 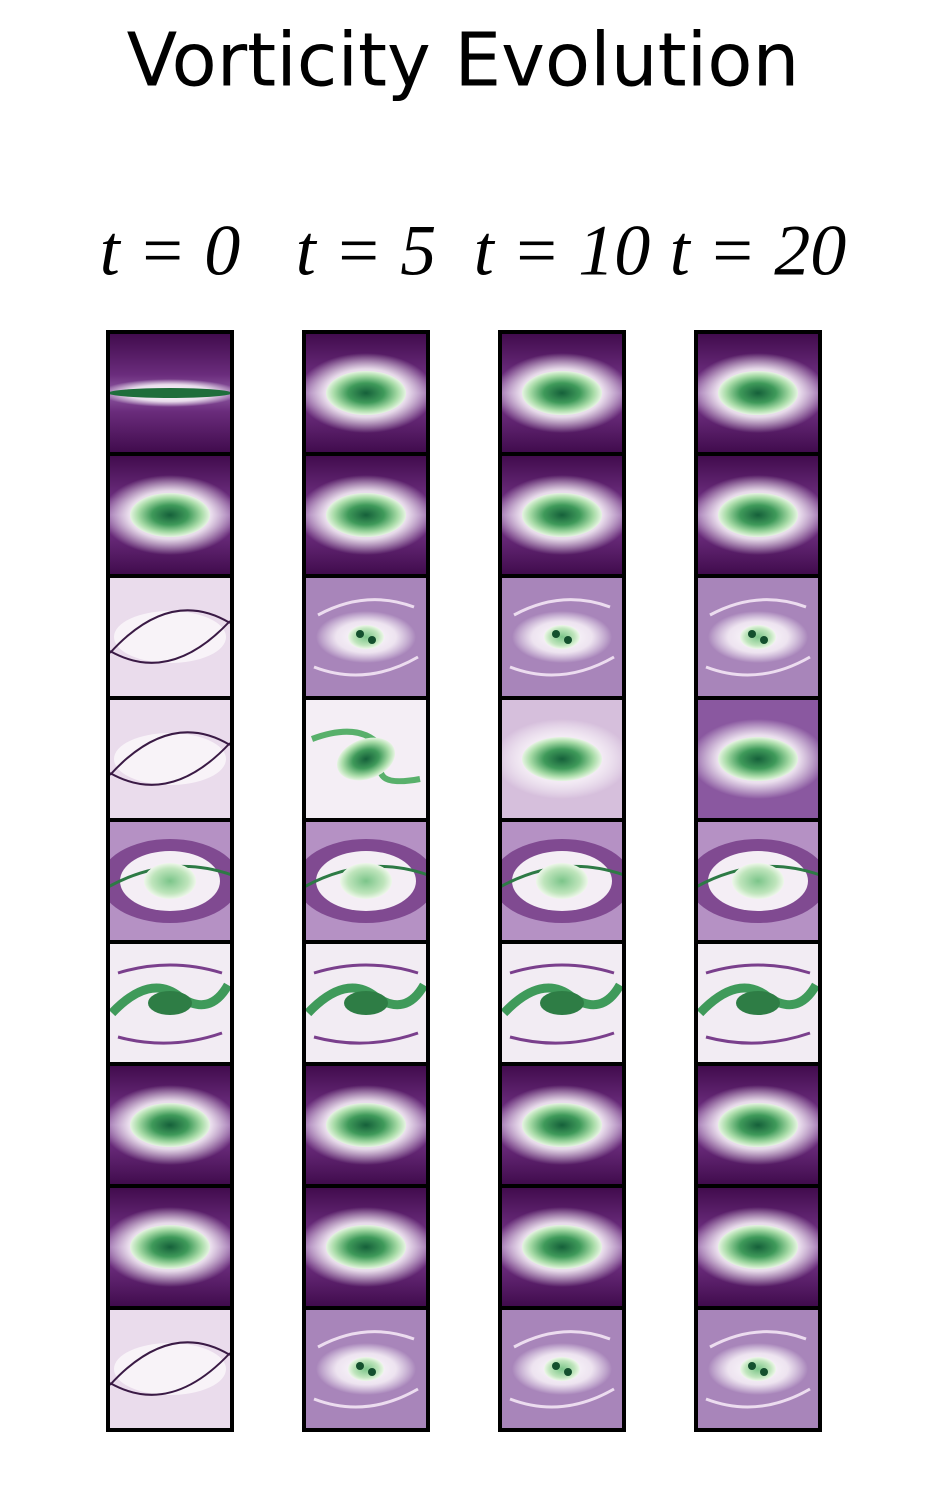 What do you see at coordinates (366, 251) in the screenshot?
I see `column-label: t = 5` at bounding box center [366, 251].